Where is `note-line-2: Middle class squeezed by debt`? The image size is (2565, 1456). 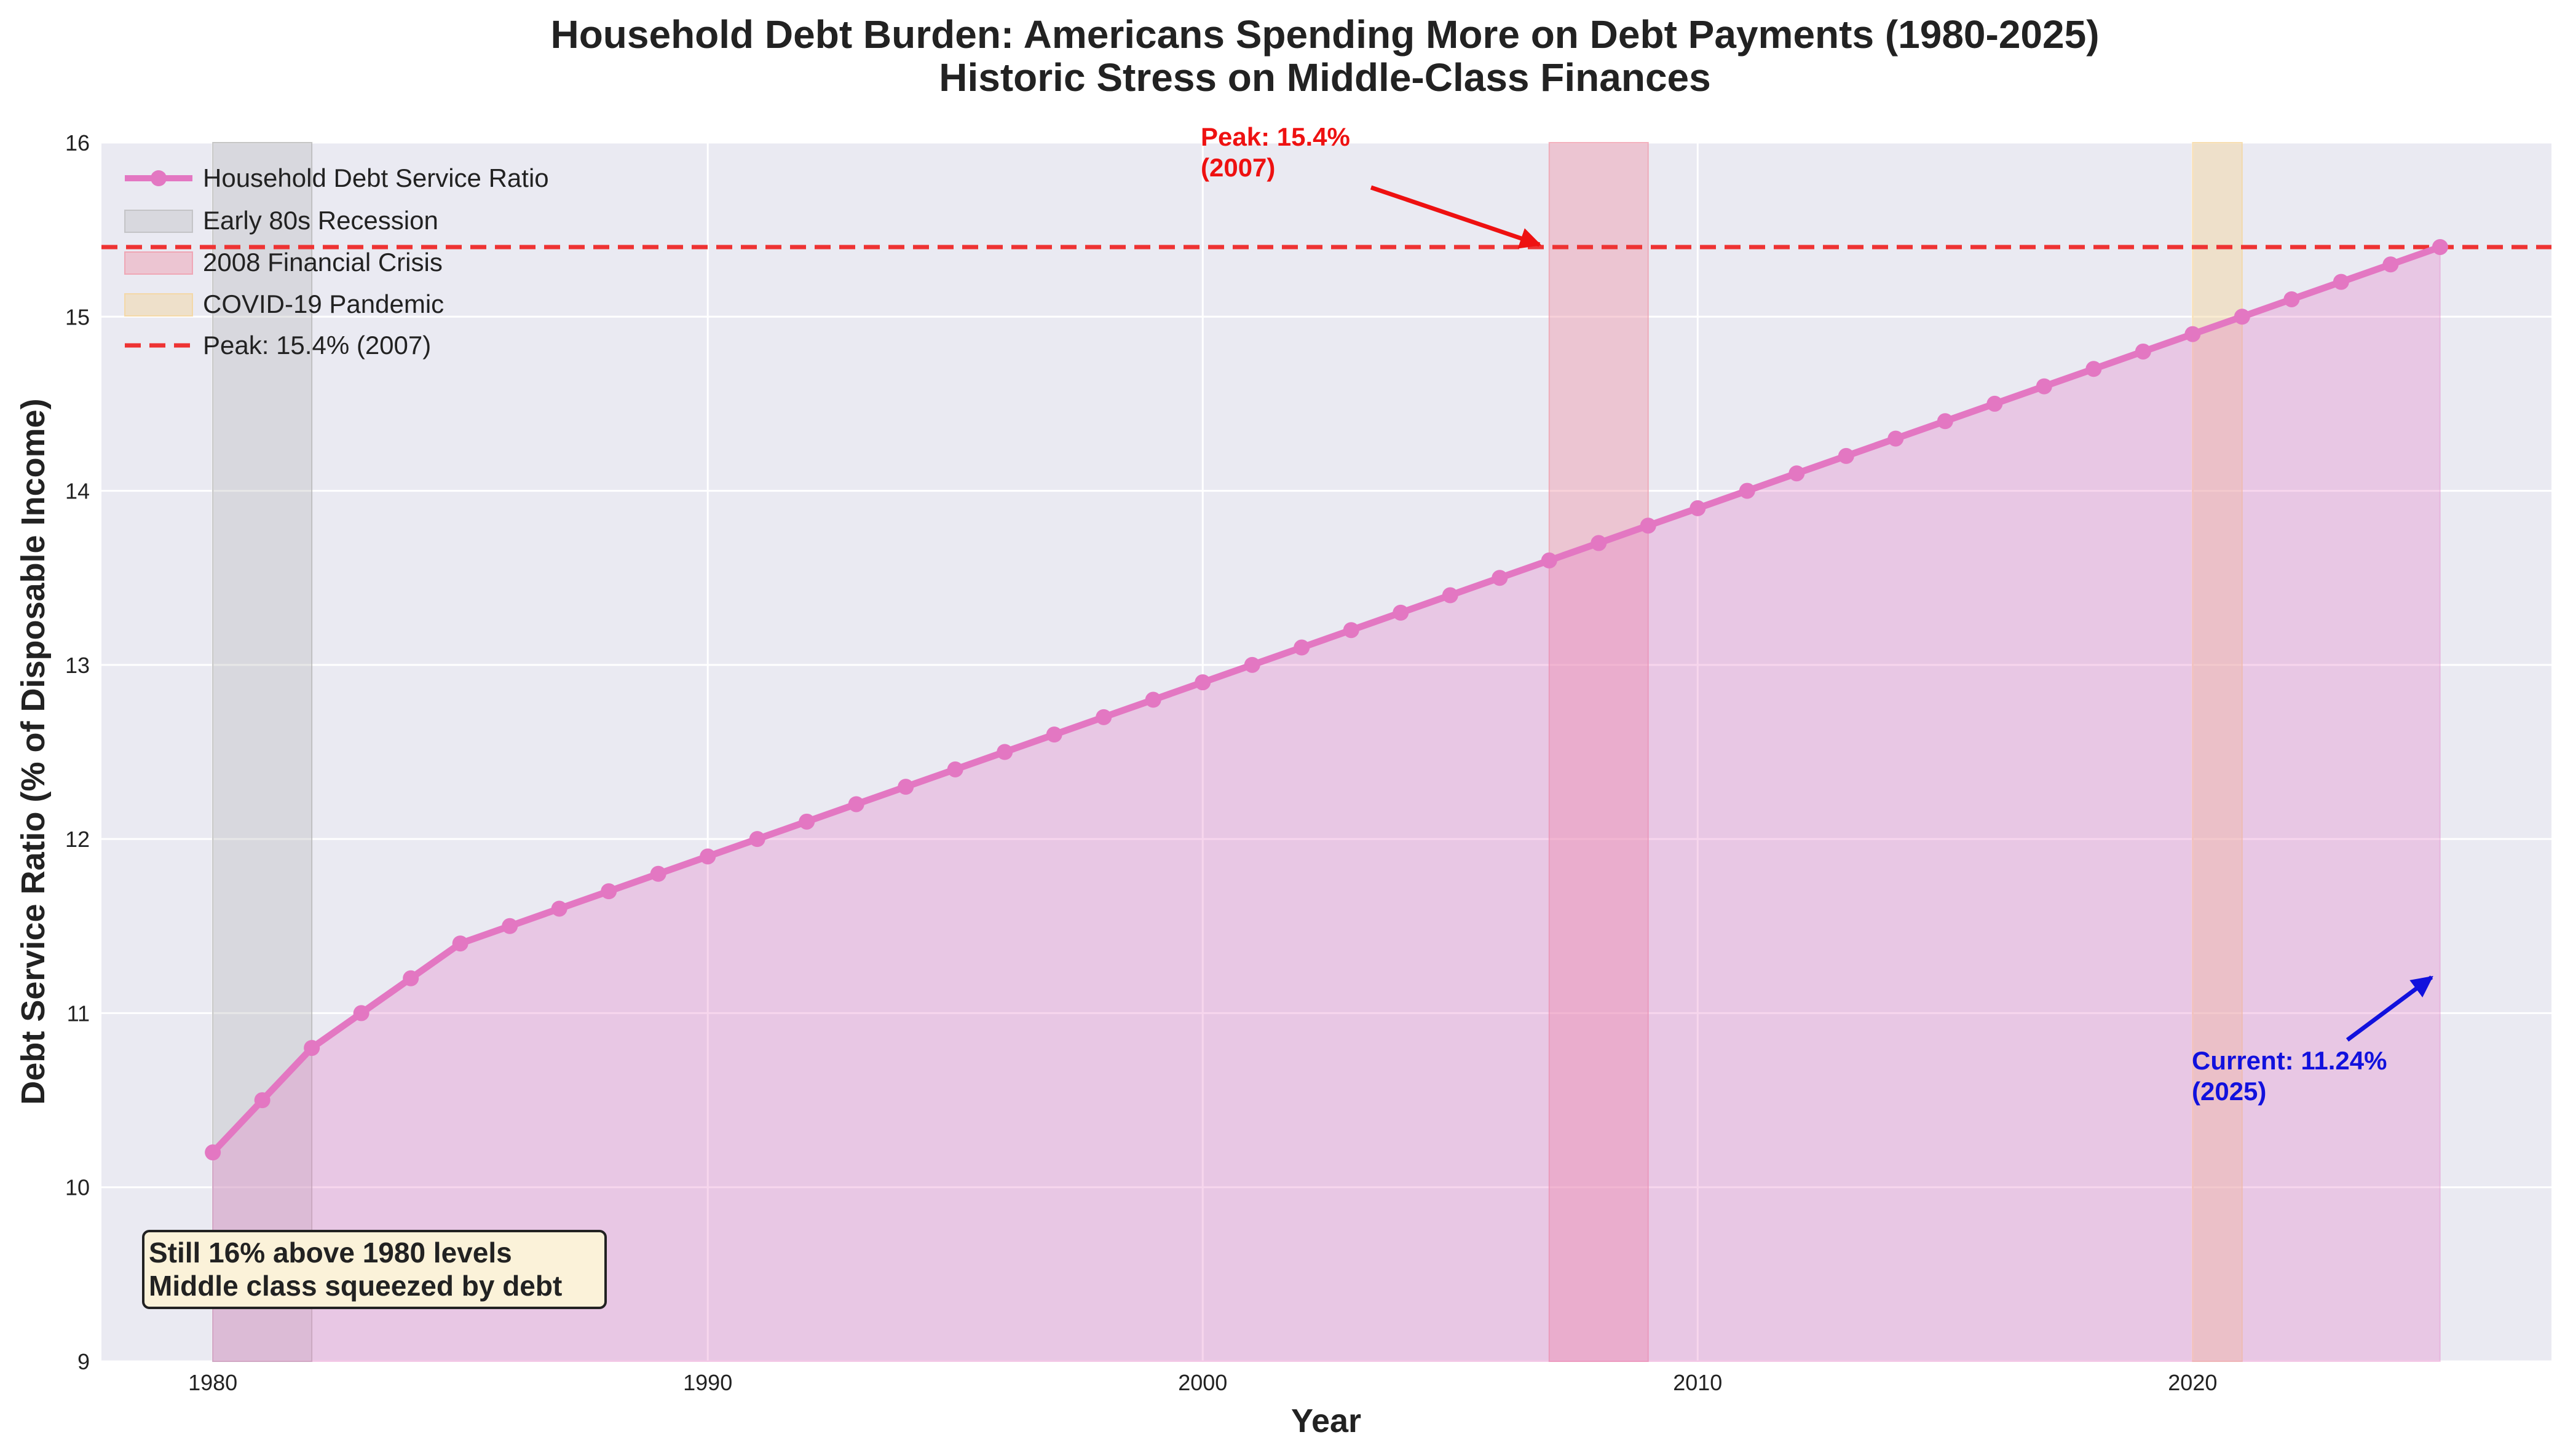
note-line-2: Middle class squeezed by debt is located at coordinates (355, 1286).